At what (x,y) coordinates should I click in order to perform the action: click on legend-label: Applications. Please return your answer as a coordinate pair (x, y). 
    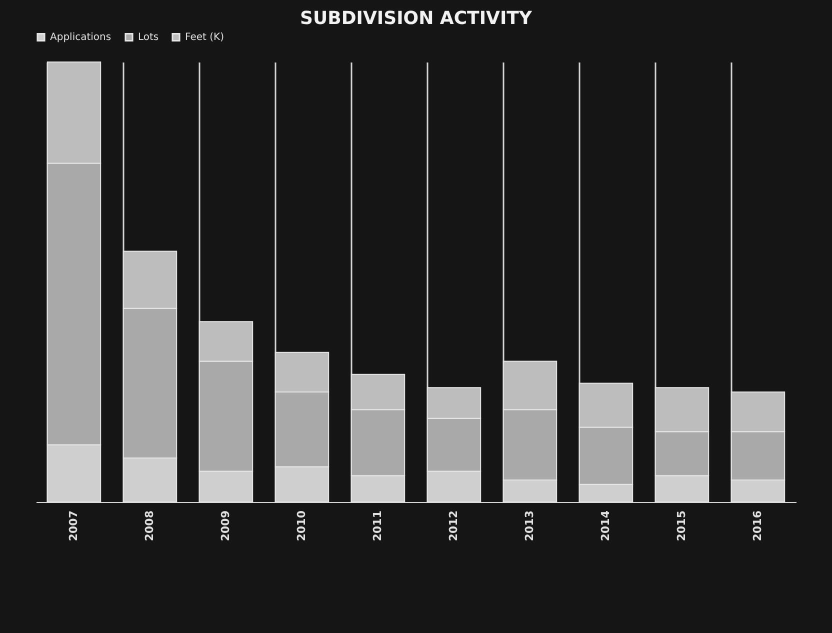
    Looking at the image, I should click on (81, 38).